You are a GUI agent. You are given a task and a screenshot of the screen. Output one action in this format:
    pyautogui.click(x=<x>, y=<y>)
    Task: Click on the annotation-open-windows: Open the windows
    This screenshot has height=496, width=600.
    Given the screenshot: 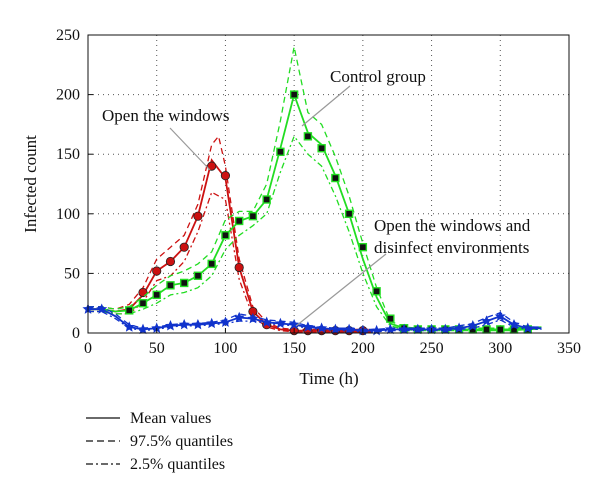 What is the action you would take?
    pyautogui.click(x=165, y=115)
    